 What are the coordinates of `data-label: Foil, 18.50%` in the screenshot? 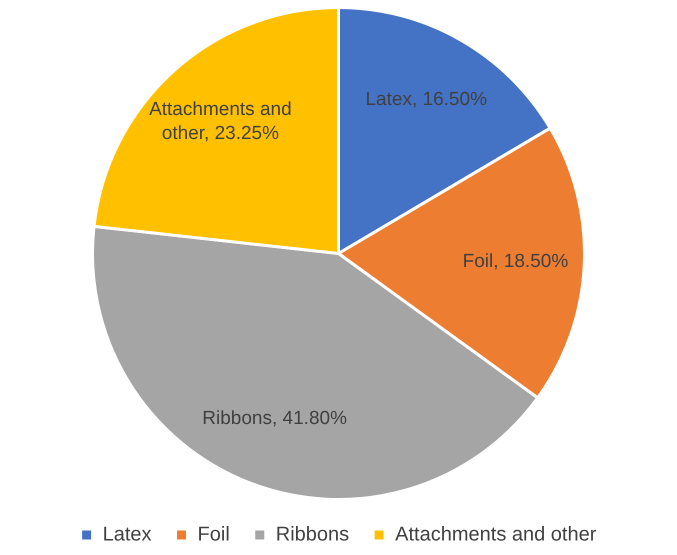 It's located at (515, 261).